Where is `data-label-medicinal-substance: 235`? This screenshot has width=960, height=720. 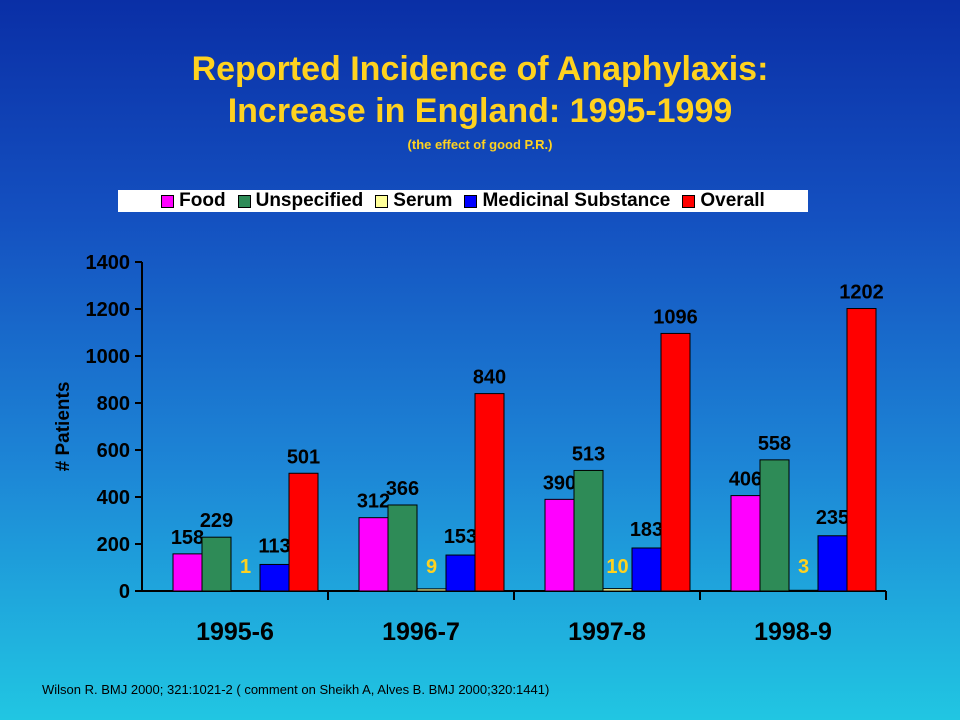
data-label-medicinal-substance: 235 is located at coordinates (832, 518).